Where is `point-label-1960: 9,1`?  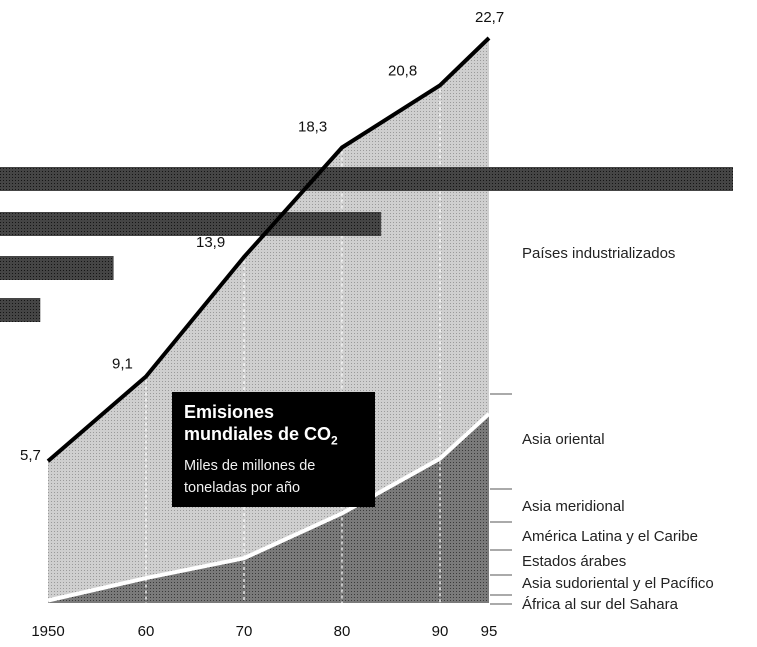 point-label-1960: 9,1 is located at coordinates (122, 364).